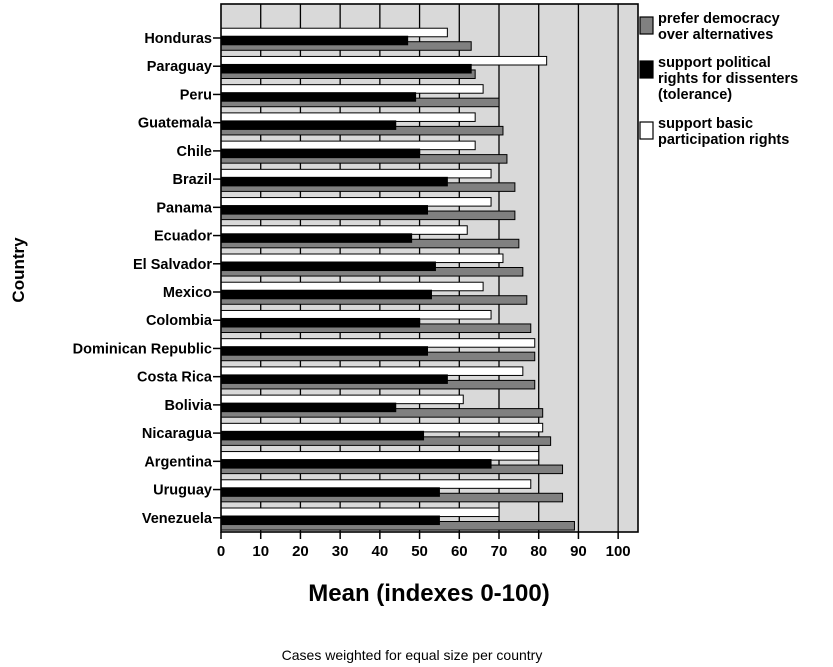  Describe the element at coordinates (578, 551) in the screenshot. I see `x-tick-label: 90` at that location.